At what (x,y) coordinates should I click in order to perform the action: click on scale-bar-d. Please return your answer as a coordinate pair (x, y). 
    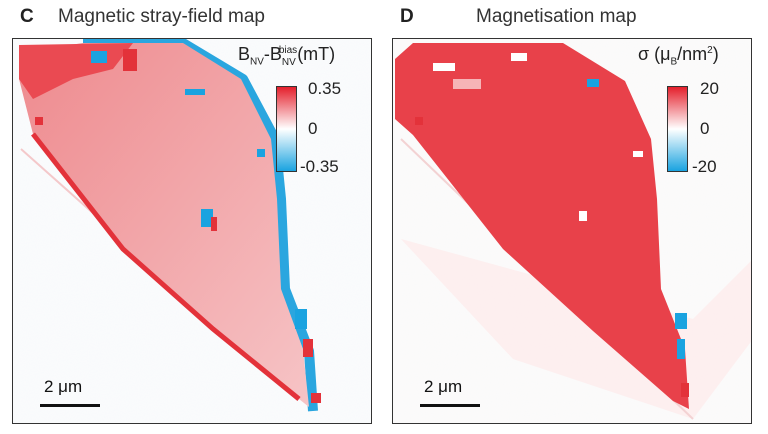
    Looking at the image, I should click on (450, 405).